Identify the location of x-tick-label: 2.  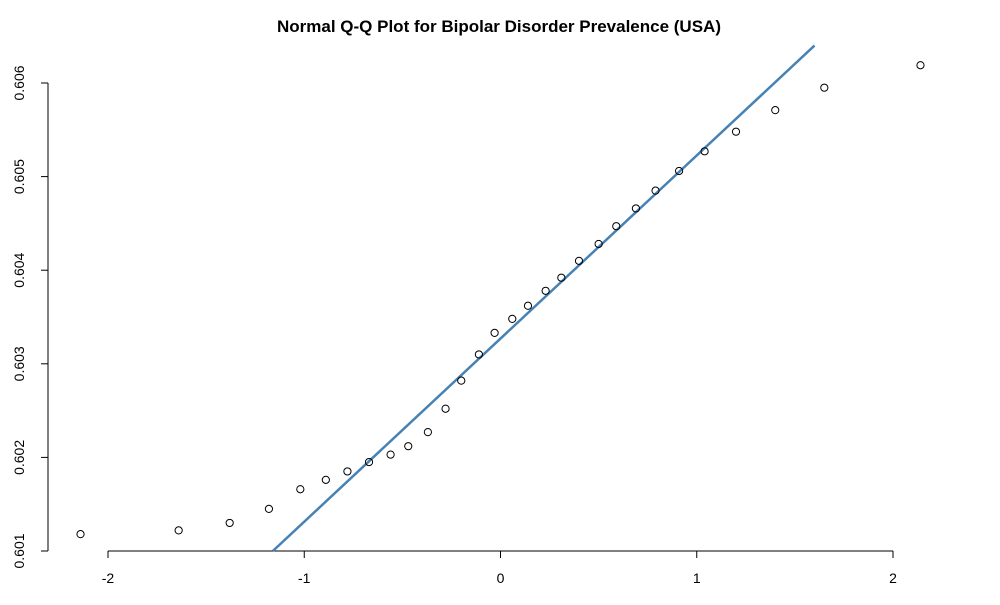
(893, 578).